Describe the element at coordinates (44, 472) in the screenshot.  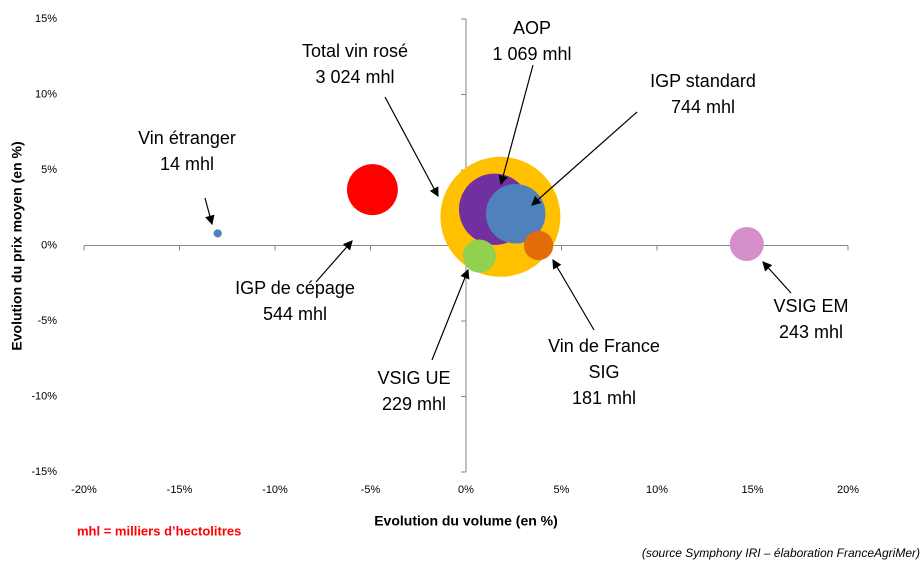
I see `y-tick-label: -15%` at that location.